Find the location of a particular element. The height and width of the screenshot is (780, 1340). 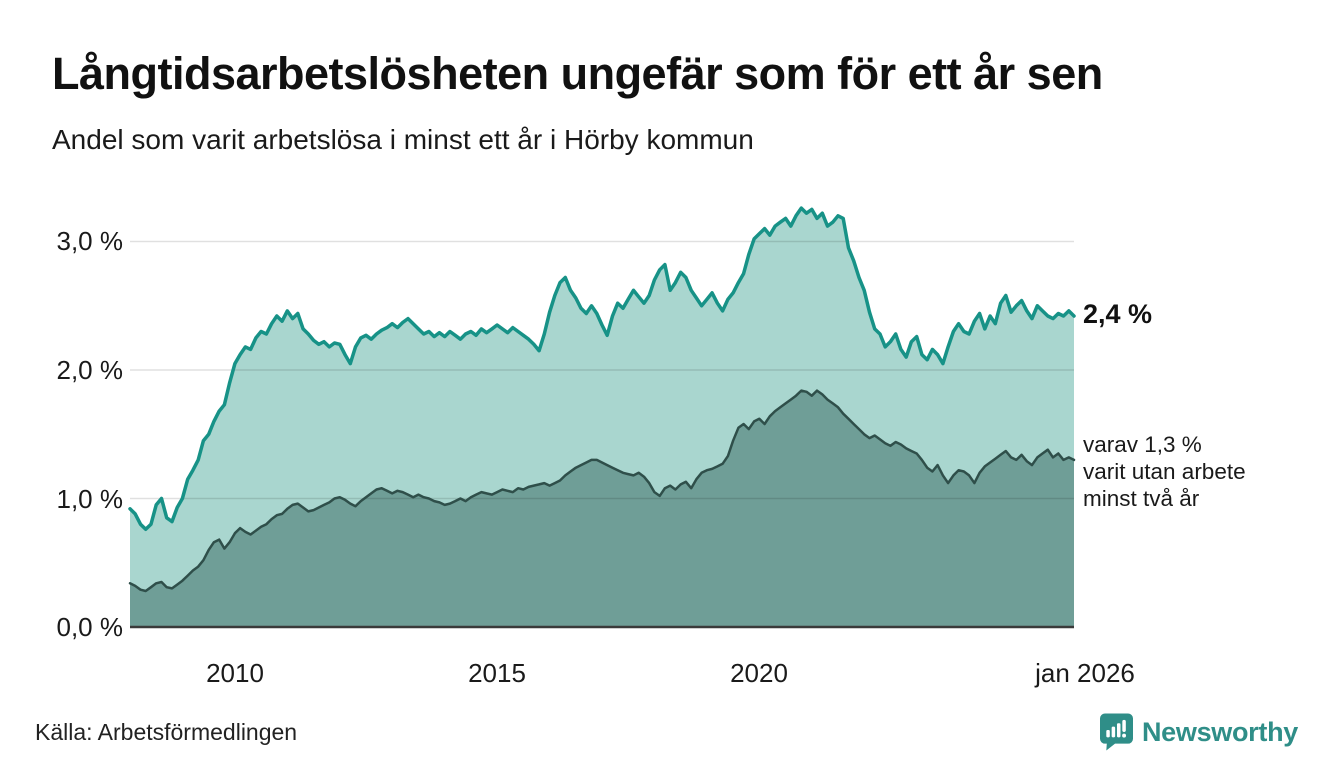

x-tick-2020: 2020 is located at coordinates (759, 673).